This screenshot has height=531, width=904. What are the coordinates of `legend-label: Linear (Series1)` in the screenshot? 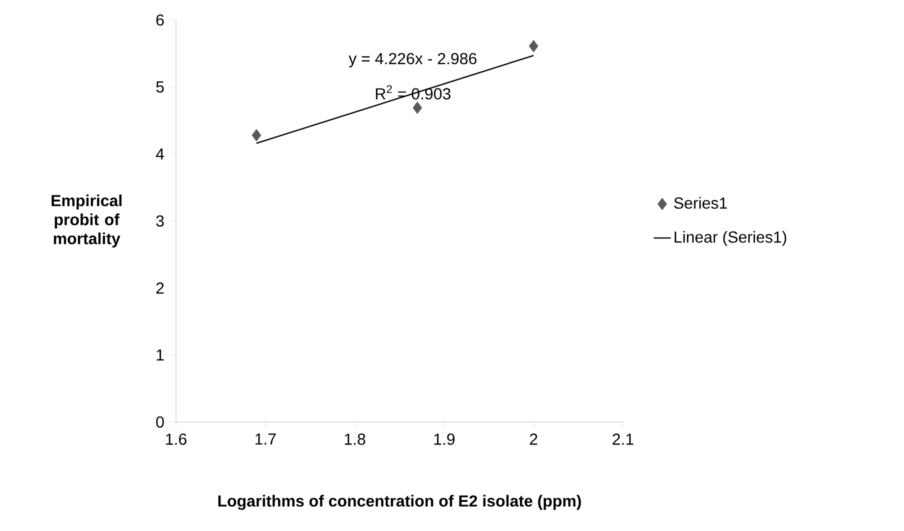 It's located at (730, 238).